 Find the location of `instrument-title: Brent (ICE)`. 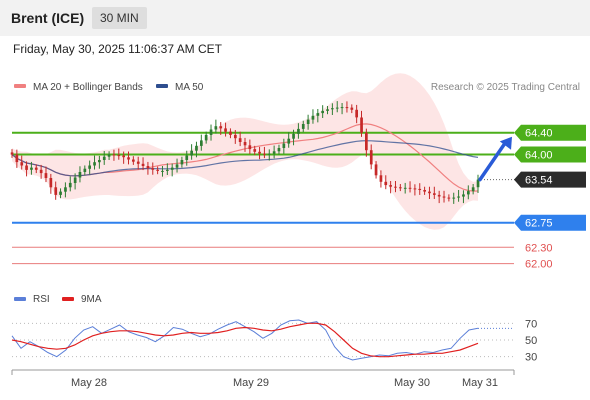

instrument-title: Brent (ICE) is located at coordinates (48, 18).